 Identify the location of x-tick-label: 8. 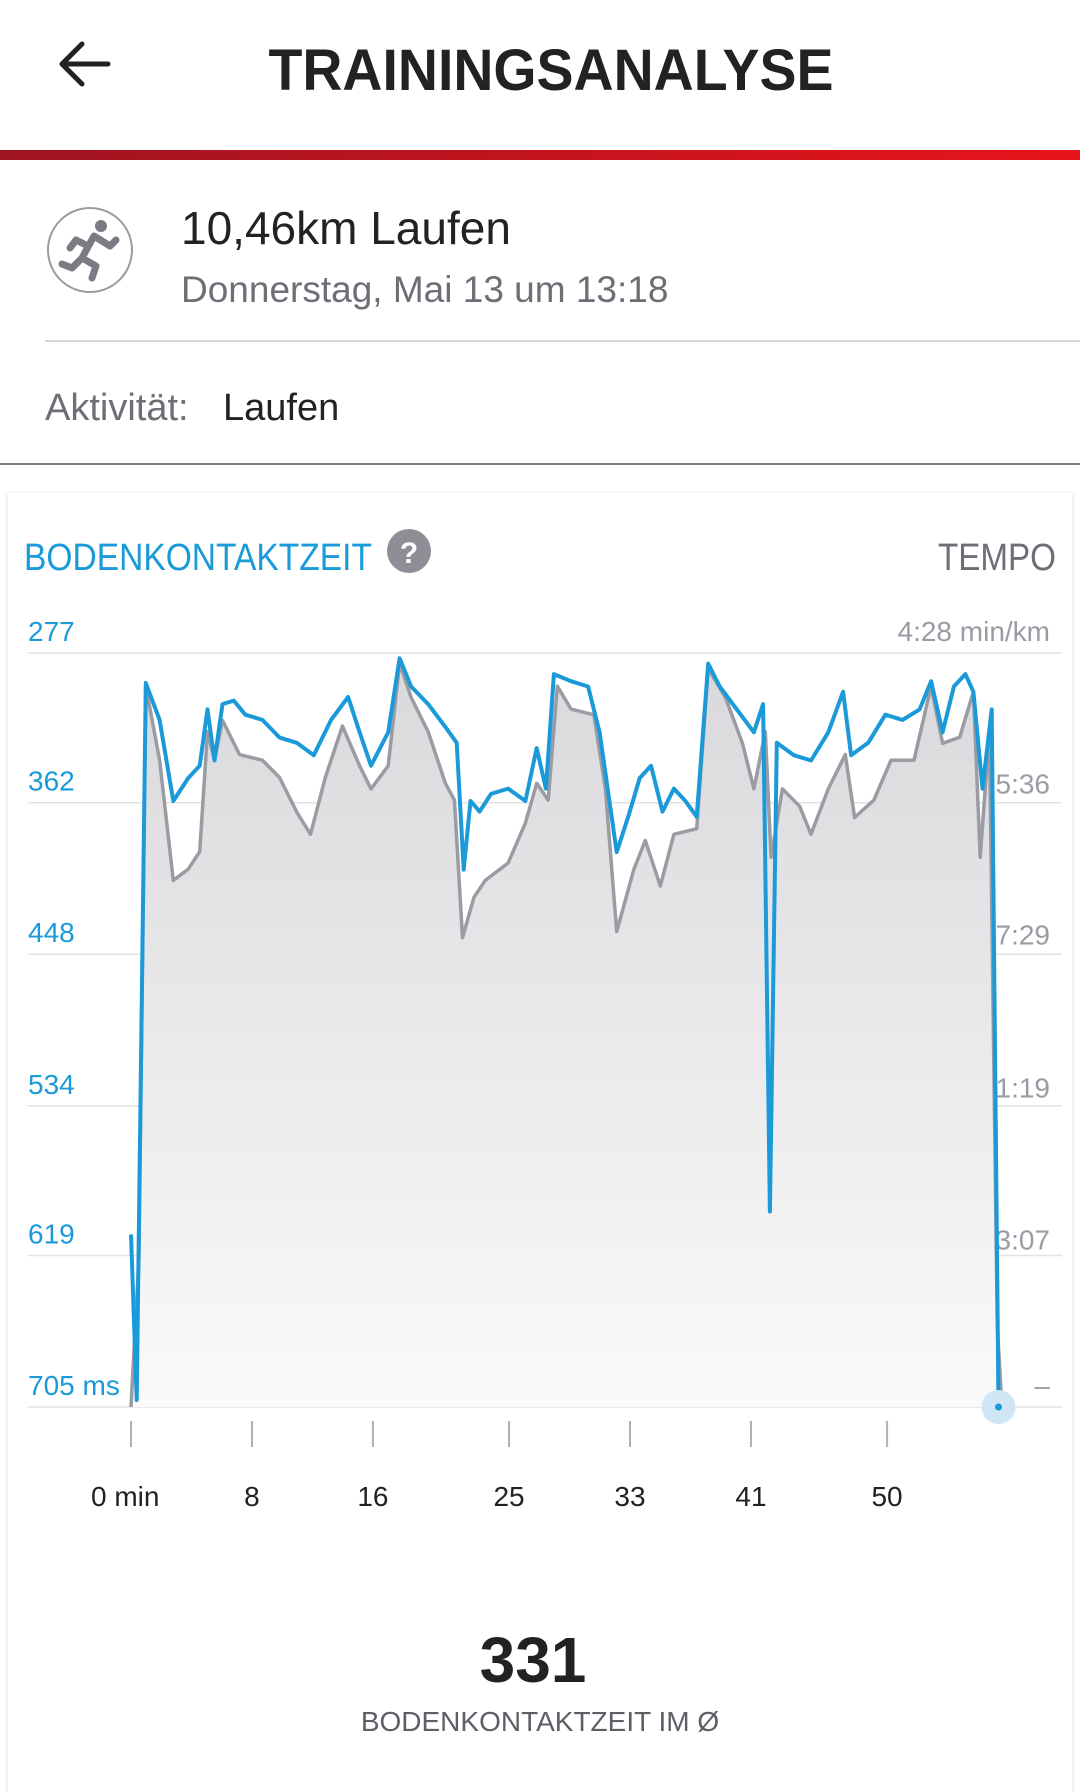
(252, 1496).